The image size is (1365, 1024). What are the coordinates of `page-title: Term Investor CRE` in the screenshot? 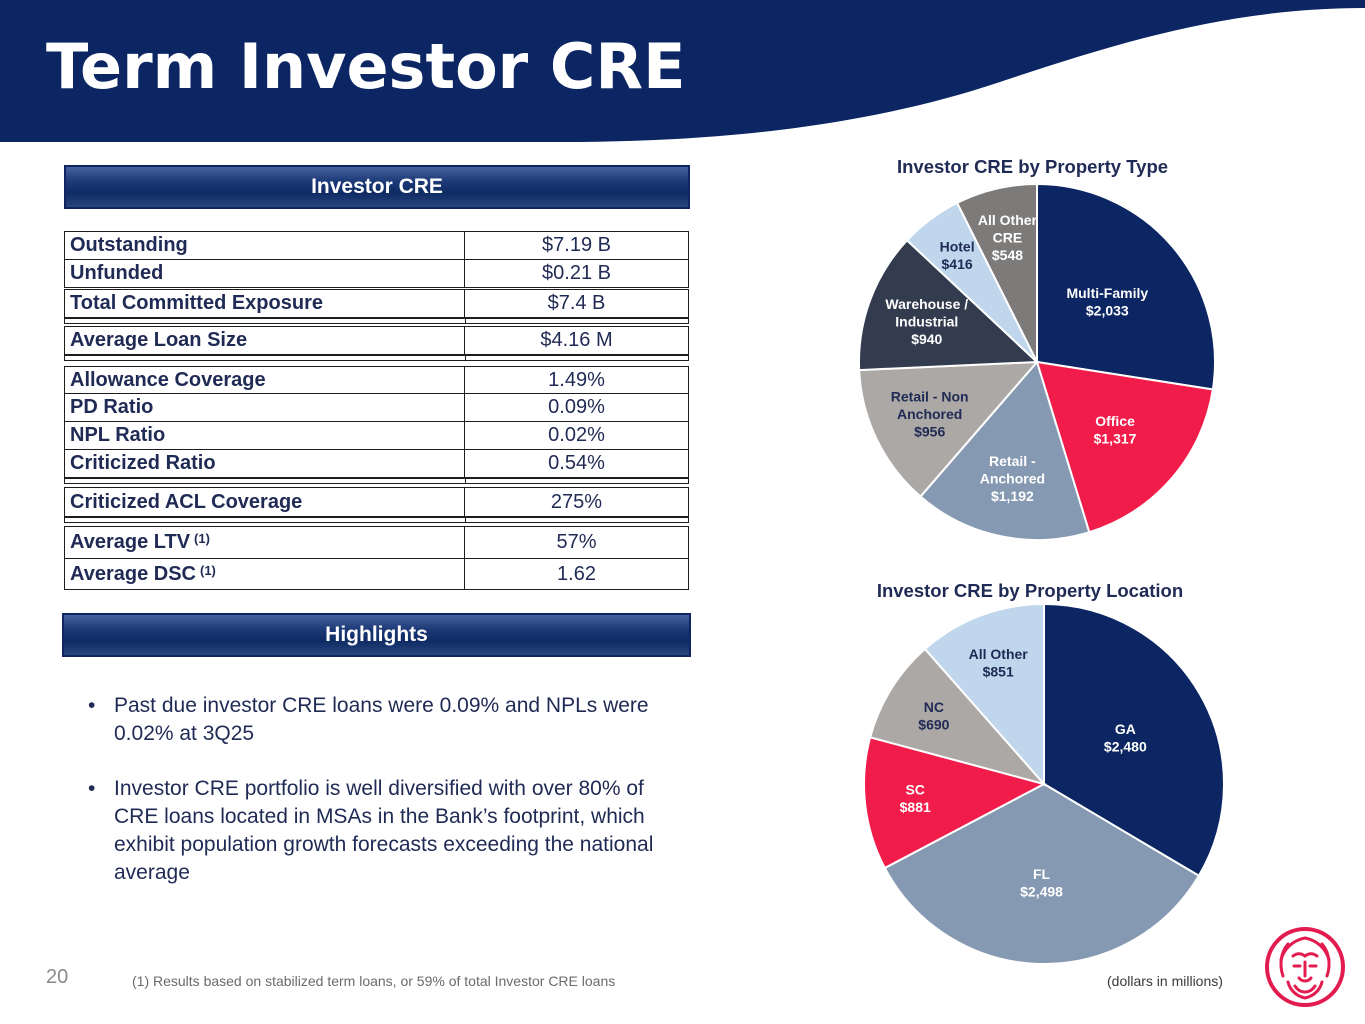 It's located at (366, 66).